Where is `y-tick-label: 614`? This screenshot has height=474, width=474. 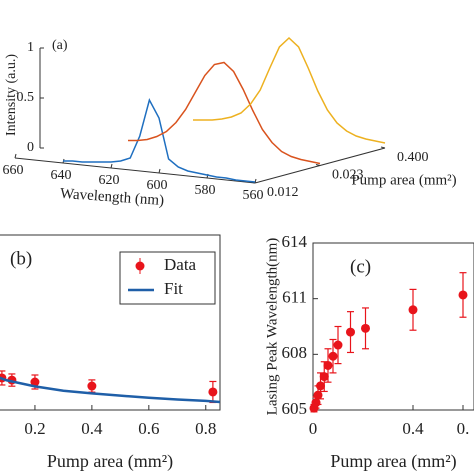
y-tick-label: 614 is located at coordinates (295, 241).